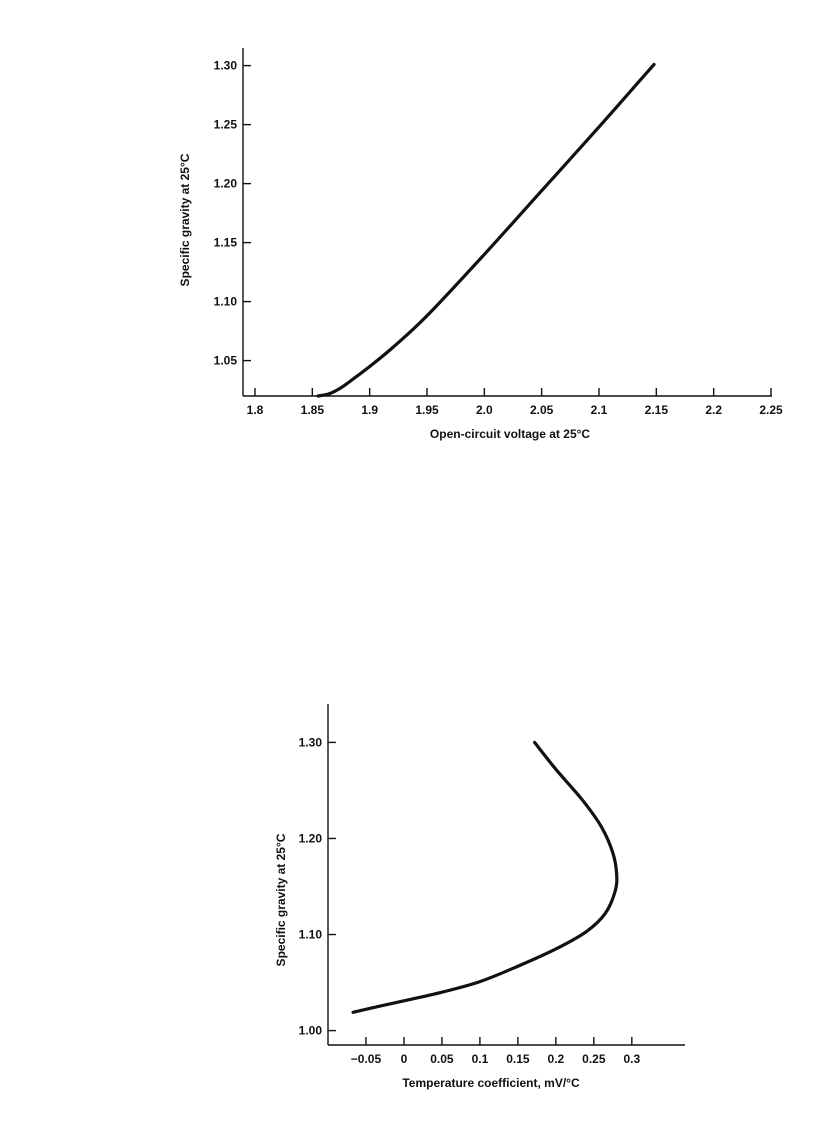 This screenshot has width=840, height=1140. What do you see at coordinates (657, 410) in the screenshot?
I see `x-tick-label: 2.15` at bounding box center [657, 410].